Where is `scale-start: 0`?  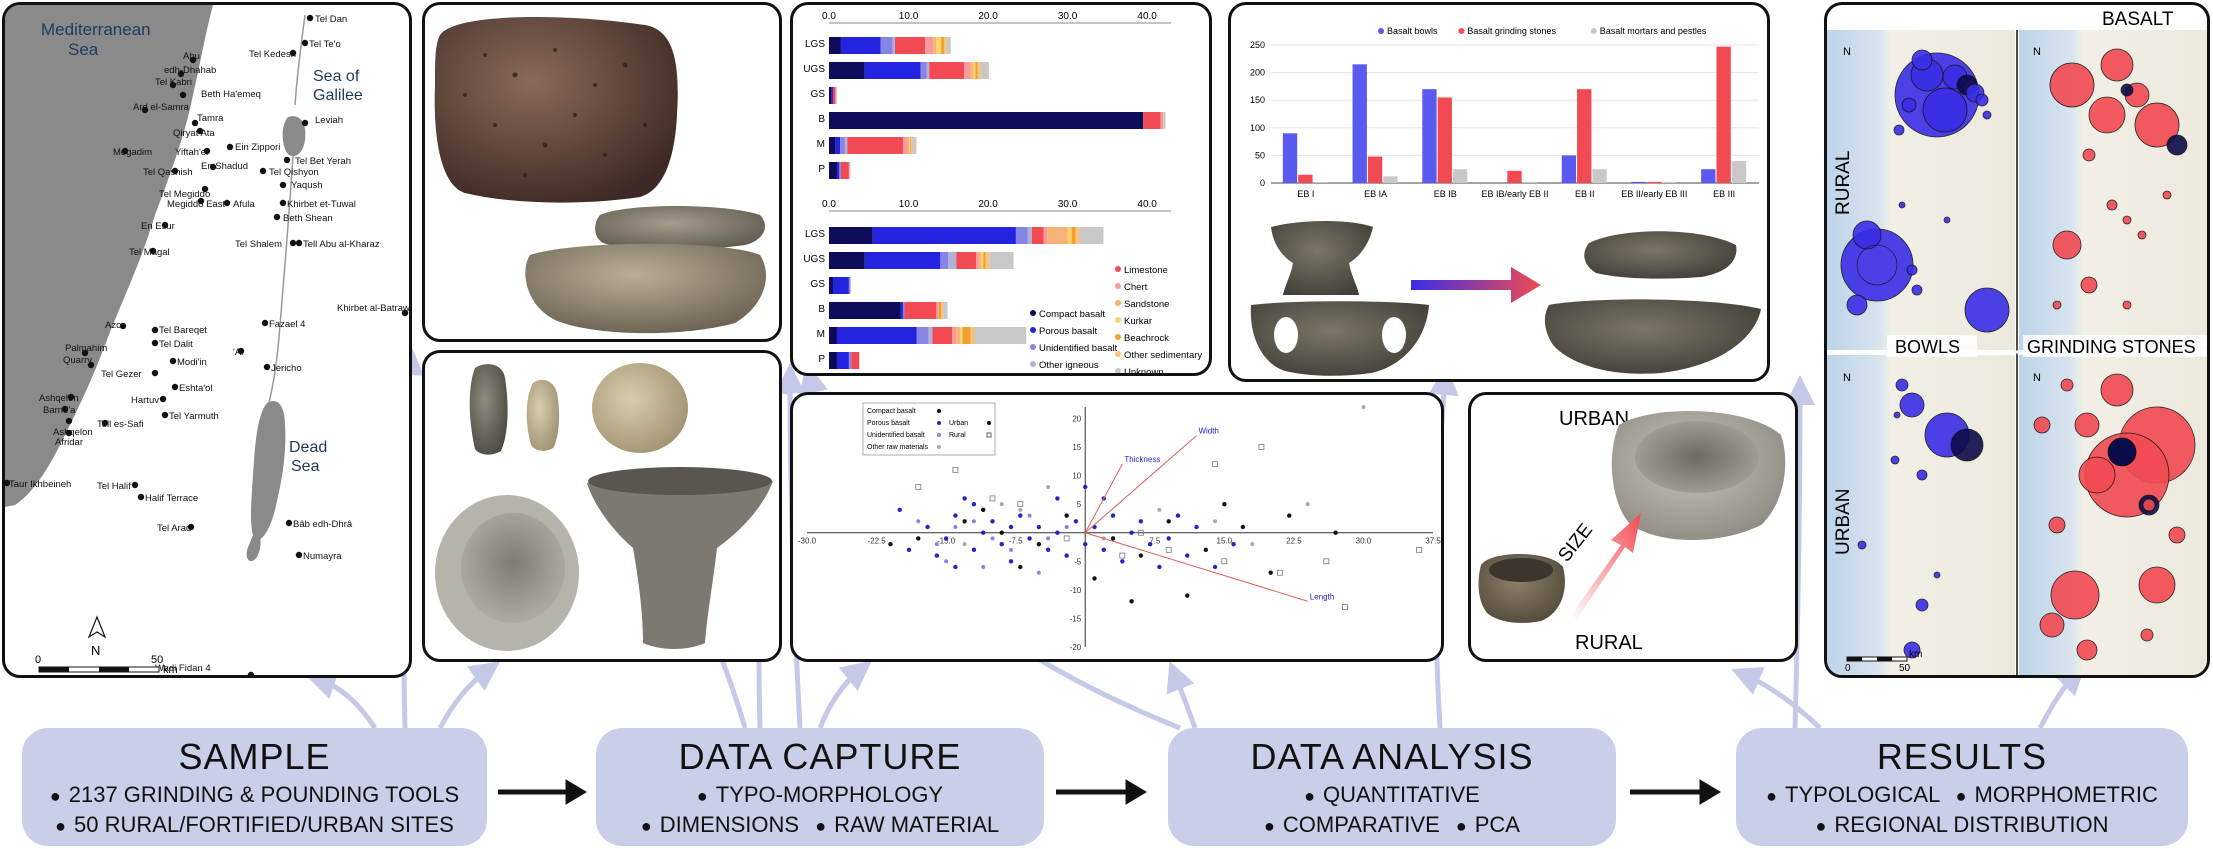 scale-start: 0 is located at coordinates (38, 660).